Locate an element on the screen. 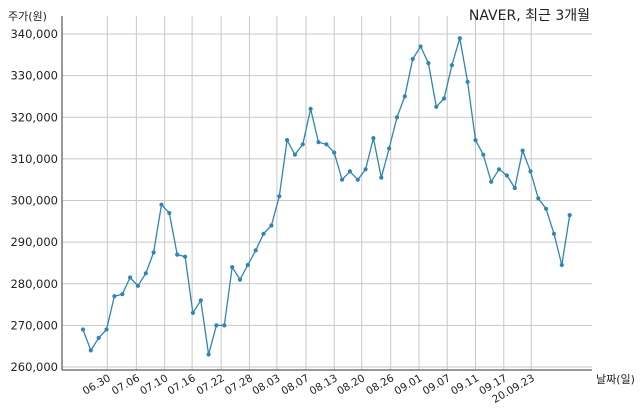  x-tick-label: 09.01 is located at coordinates (408, 384).